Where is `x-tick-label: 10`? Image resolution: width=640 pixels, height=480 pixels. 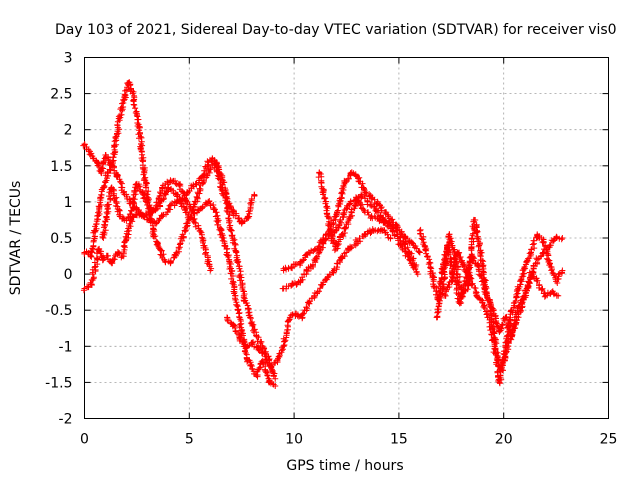
x-tick-label: 10 is located at coordinates (294, 440).